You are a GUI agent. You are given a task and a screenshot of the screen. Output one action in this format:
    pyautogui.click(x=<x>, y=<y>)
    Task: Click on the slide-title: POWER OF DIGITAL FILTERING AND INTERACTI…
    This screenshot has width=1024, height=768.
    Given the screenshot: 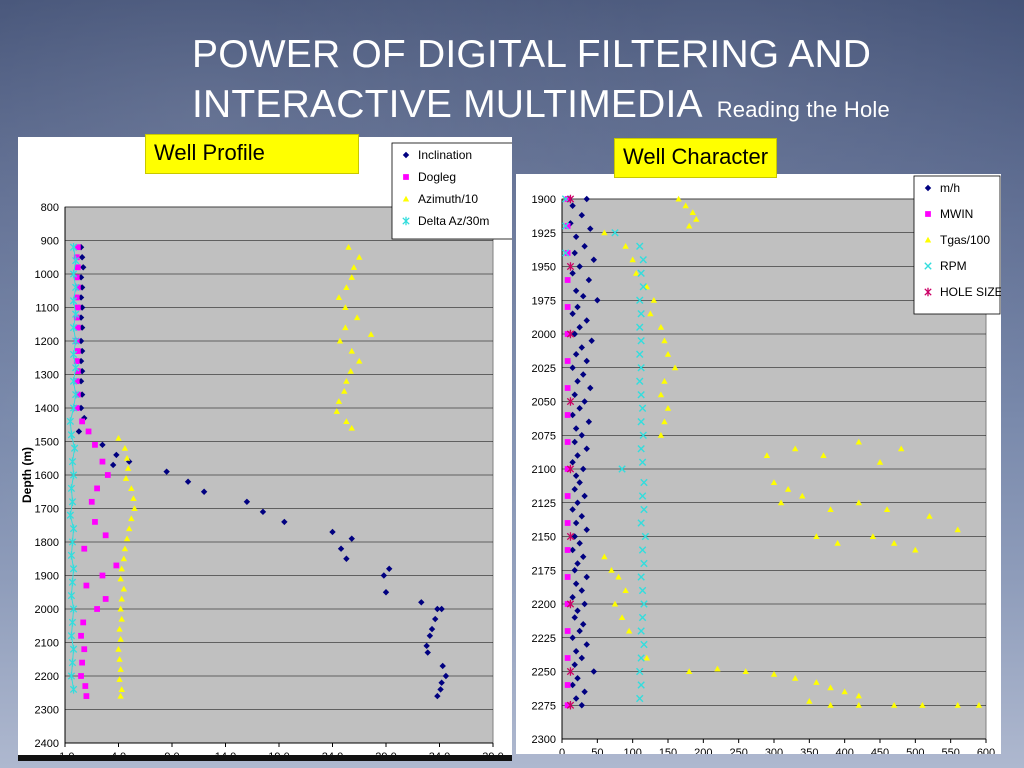 What is the action you would take?
    pyautogui.click(x=602, y=82)
    